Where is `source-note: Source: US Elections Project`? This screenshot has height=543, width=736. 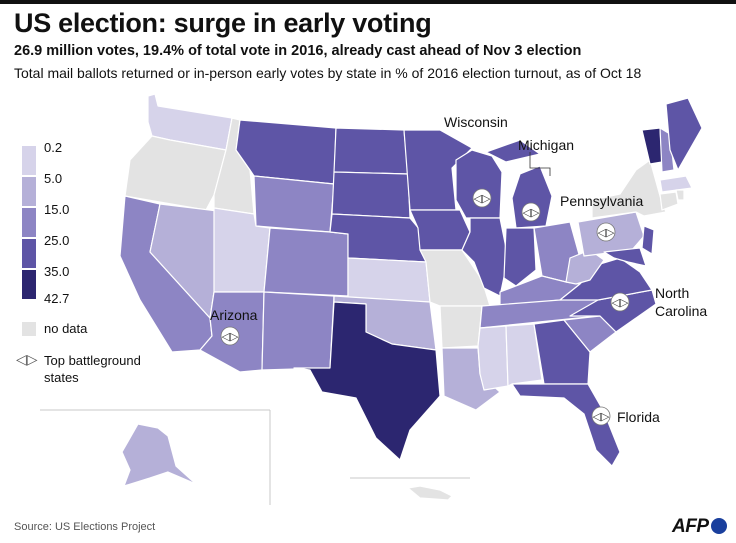
source-note: Source: US Elections Project is located at coordinates (85, 527).